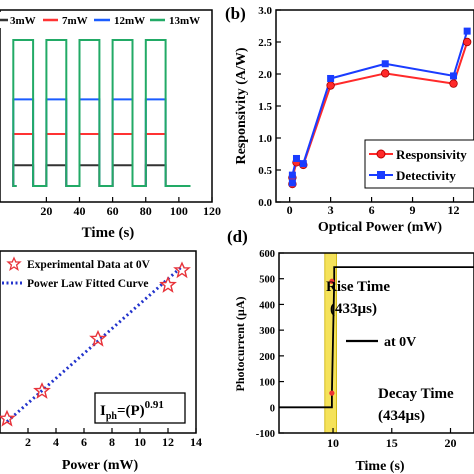 This screenshot has width=474, height=474. I want to click on panel-b-x-tick-label: 3, so click(331, 210).